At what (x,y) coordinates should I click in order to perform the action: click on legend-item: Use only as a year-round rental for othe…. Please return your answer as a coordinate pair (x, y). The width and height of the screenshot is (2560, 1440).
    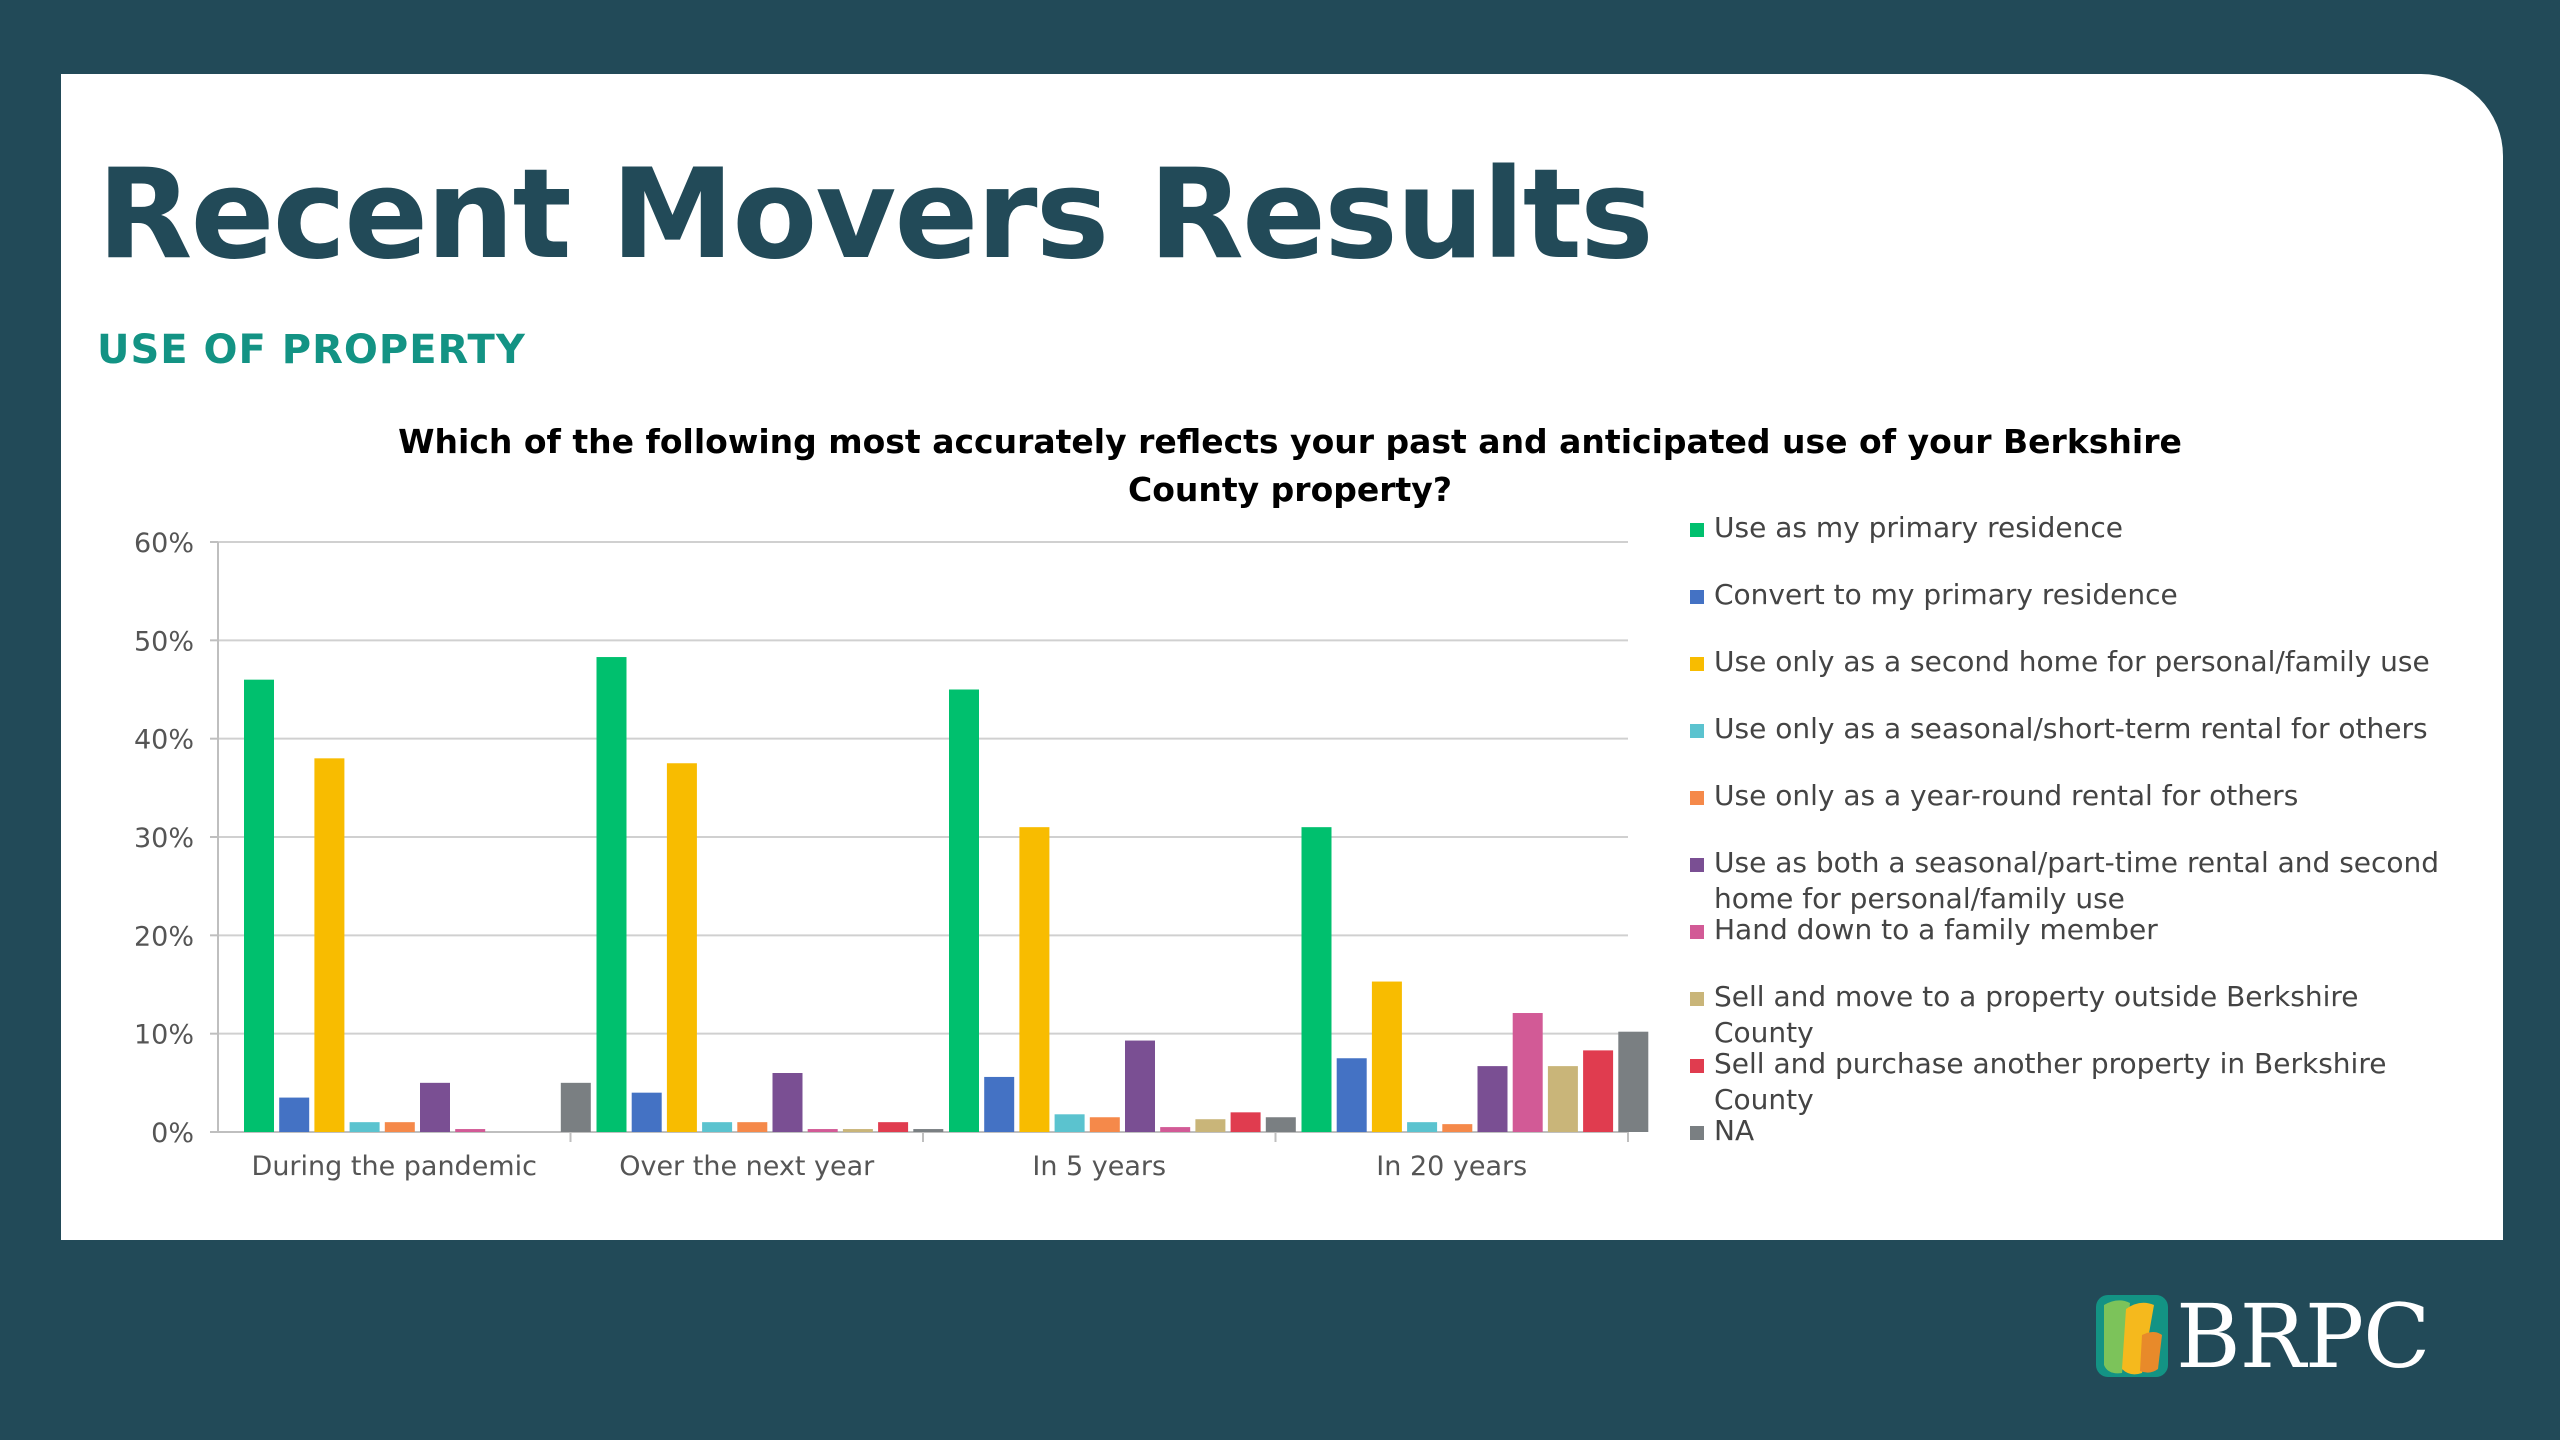
    Looking at the image, I should click on (2075, 796).